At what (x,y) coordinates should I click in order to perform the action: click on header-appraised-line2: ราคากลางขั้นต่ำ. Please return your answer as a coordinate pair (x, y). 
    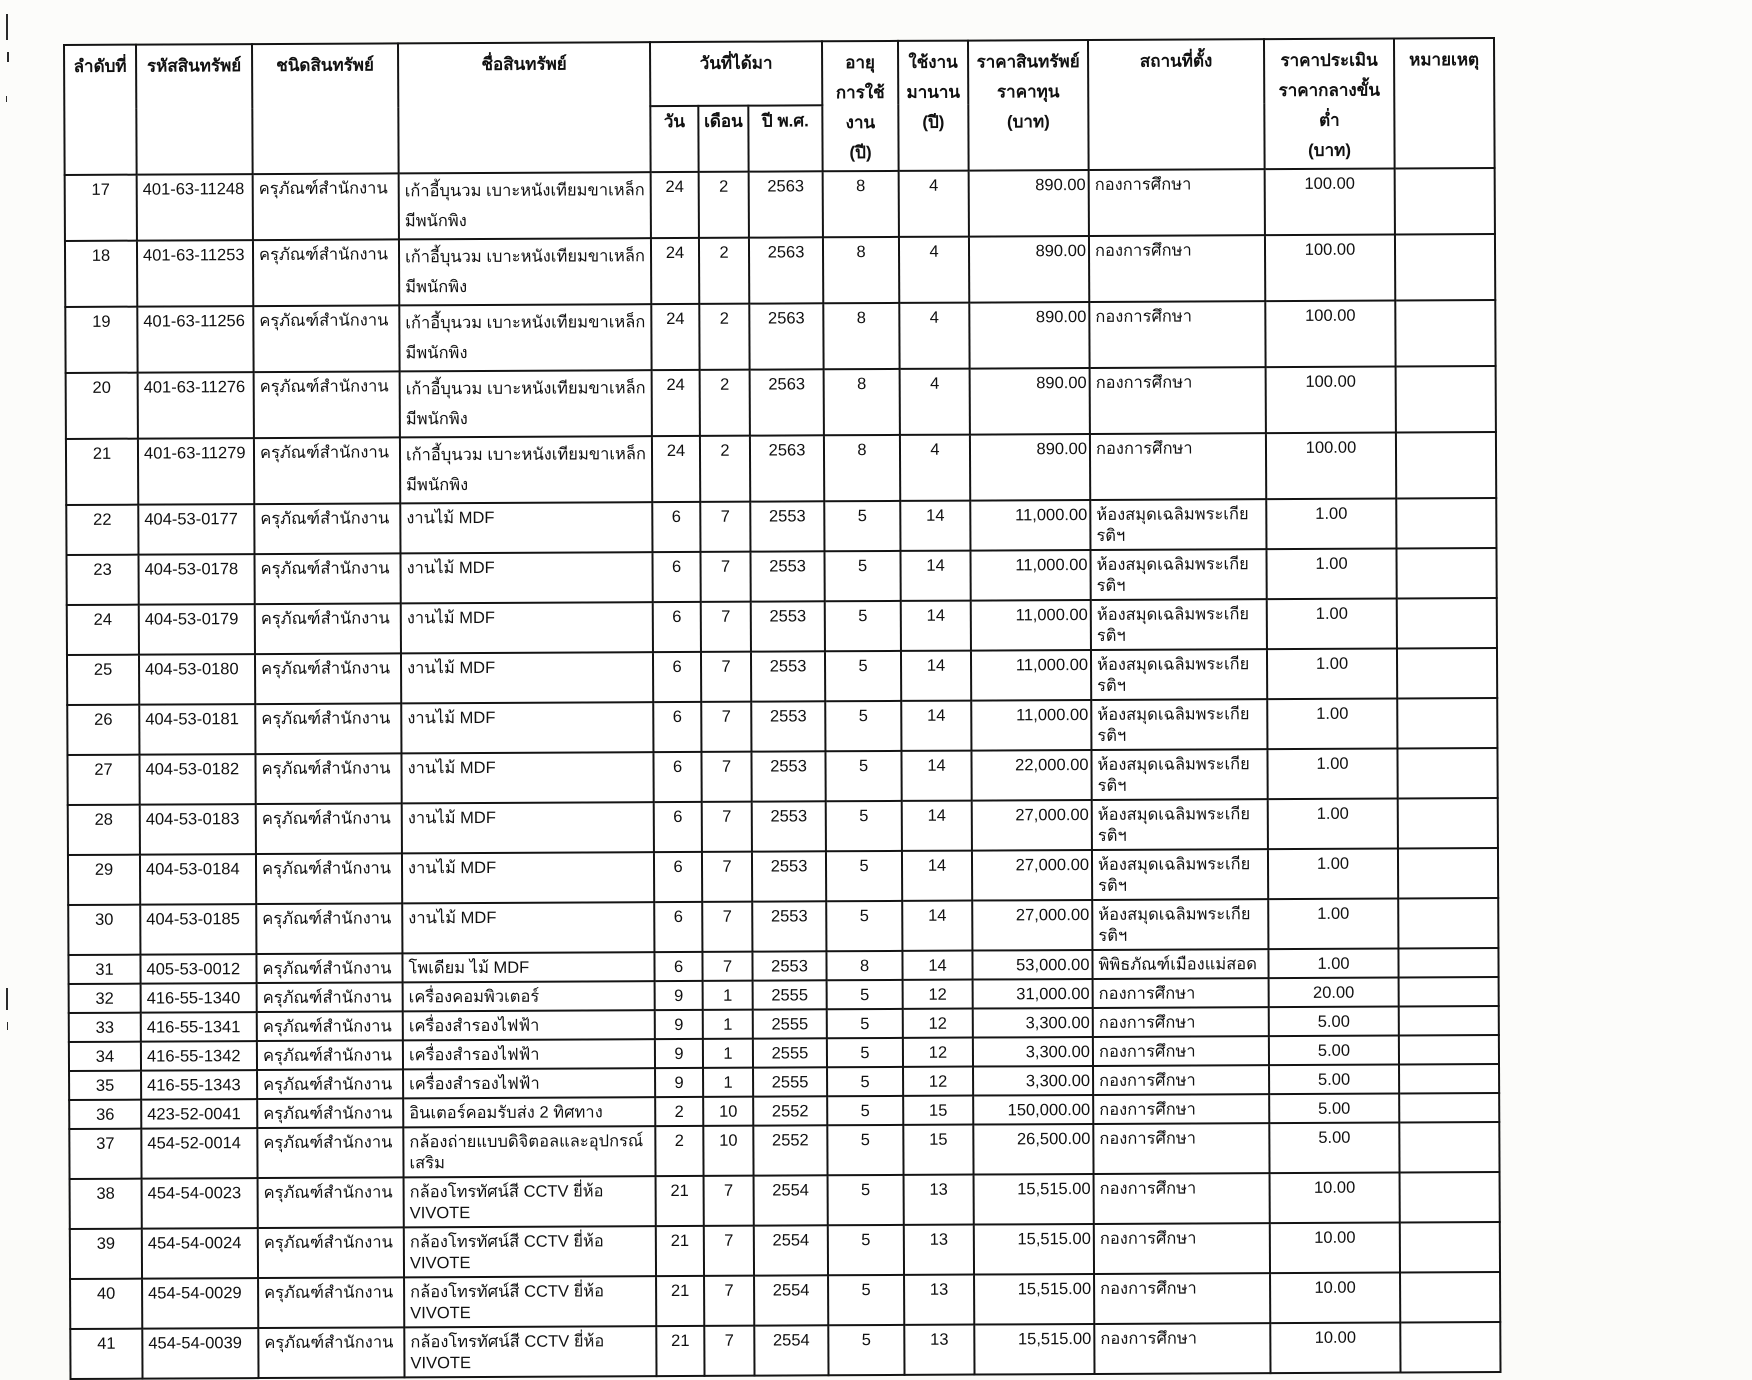
    Looking at the image, I should click on (1329, 105).